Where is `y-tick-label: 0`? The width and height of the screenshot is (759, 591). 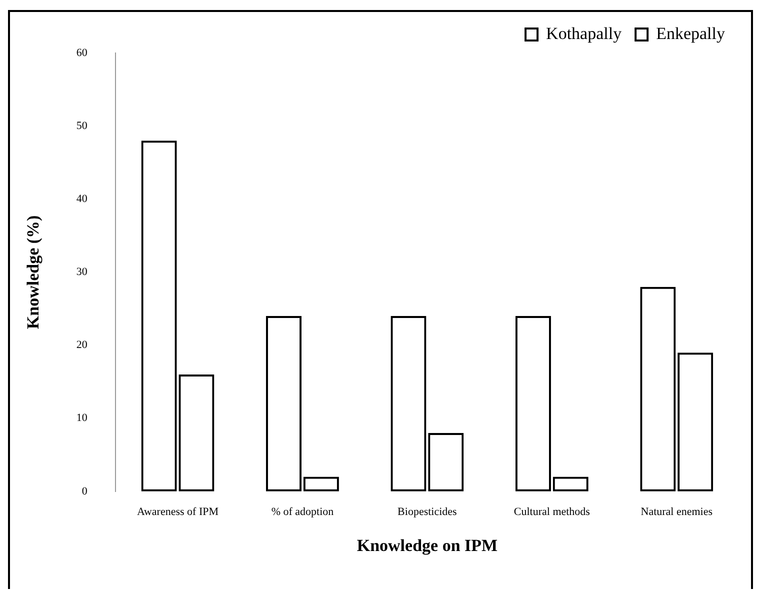 y-tick-label: 0 is located at coordinates (85, 491).